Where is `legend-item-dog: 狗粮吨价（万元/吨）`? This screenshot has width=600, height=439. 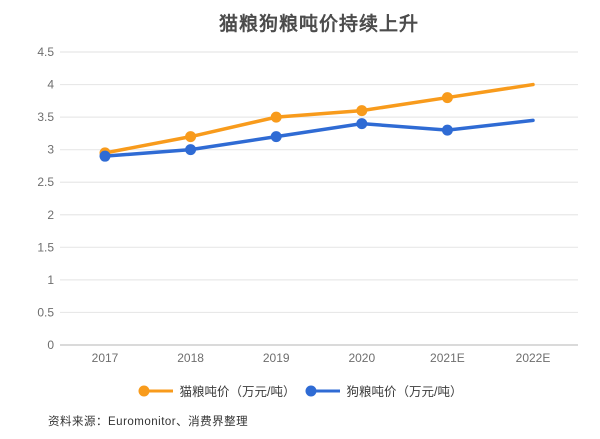 legend-item-dog: 狗粮吨价（万元/吨） is located at coordinates (384, 390).